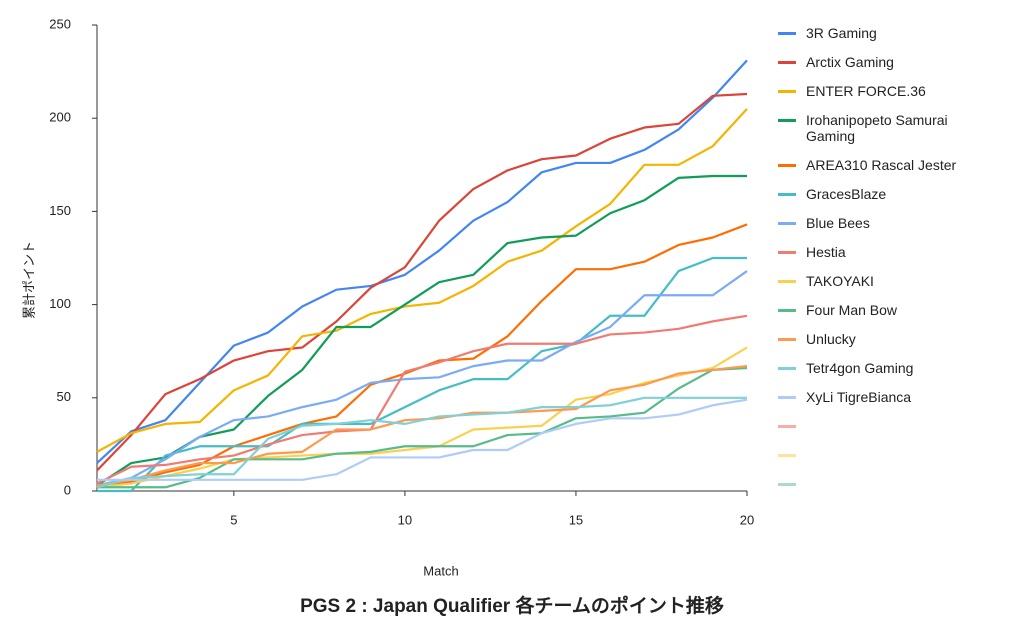  Describe the element at coordinates (826, 252) in the screenshot. I see `legend-label: Hestia` at that location.